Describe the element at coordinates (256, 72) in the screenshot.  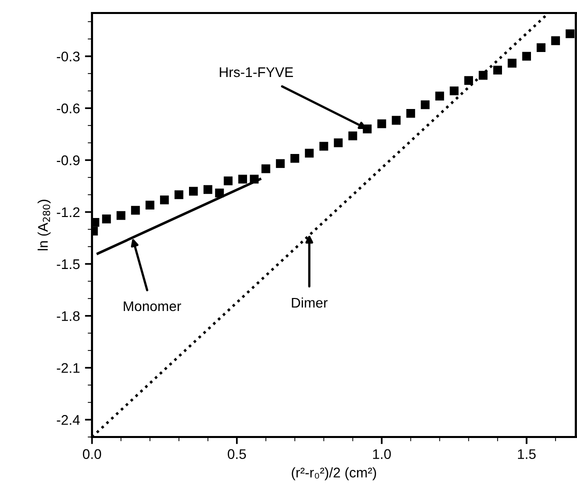
I see `annotation: Hrs-1-FYVE` at that location.